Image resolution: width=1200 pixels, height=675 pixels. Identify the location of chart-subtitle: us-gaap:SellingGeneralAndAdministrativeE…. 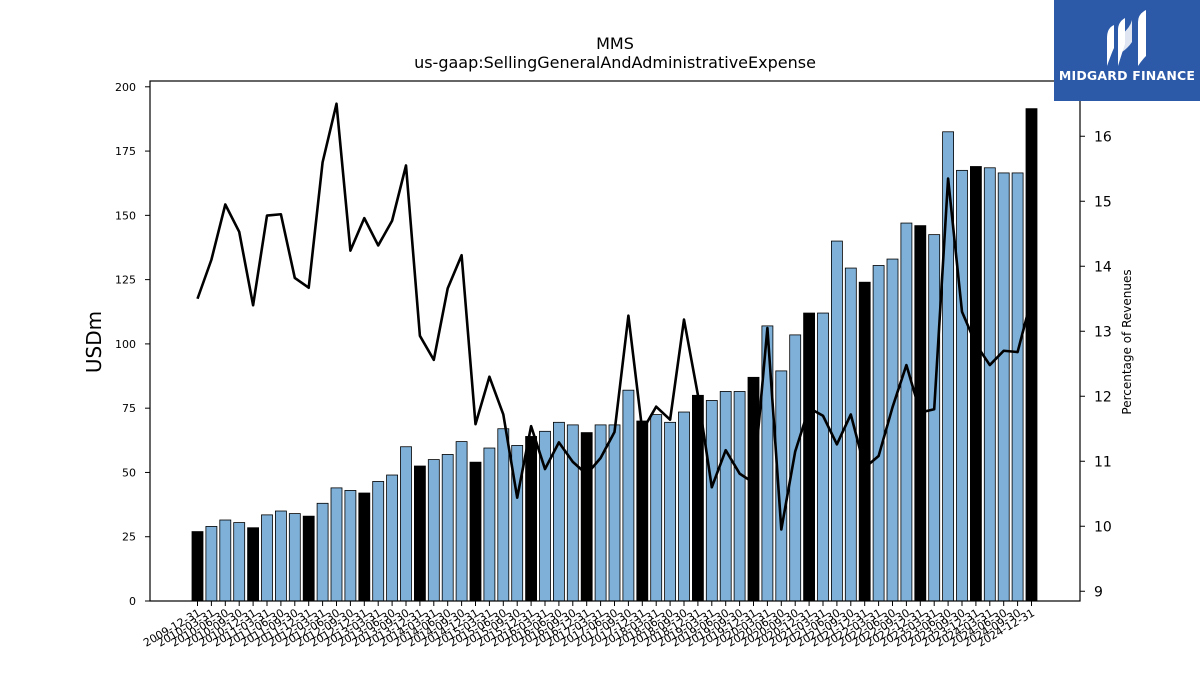
(615, 62).